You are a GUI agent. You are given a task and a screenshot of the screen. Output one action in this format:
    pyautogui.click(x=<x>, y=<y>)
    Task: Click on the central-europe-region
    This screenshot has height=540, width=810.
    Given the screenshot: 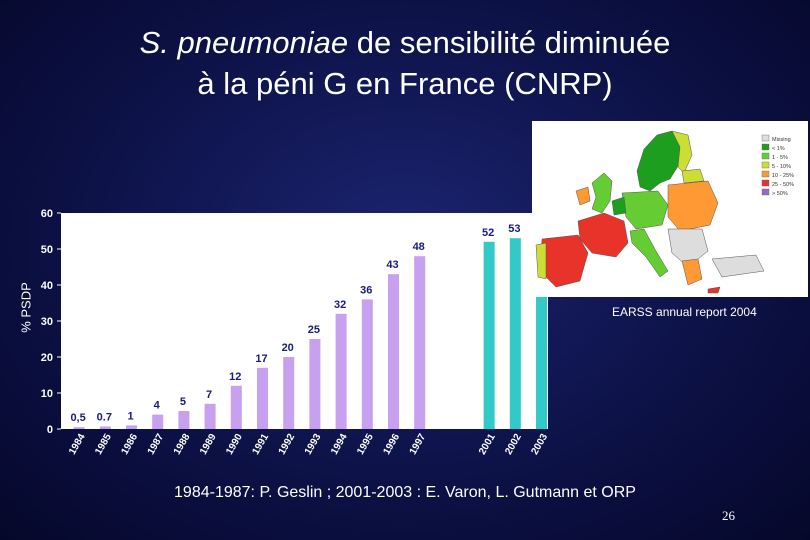 What is the action you would take?
    pyautogui.click(x=645, y=210)
    